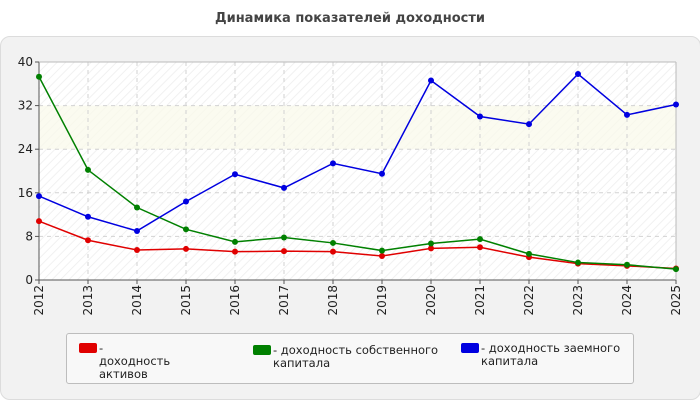 This screenshot has width=700, height=400. What do you see at coordinates (529, 300) in the screenshot?
I see `x-tick-label: 2022` at bounding box center [529, 300].